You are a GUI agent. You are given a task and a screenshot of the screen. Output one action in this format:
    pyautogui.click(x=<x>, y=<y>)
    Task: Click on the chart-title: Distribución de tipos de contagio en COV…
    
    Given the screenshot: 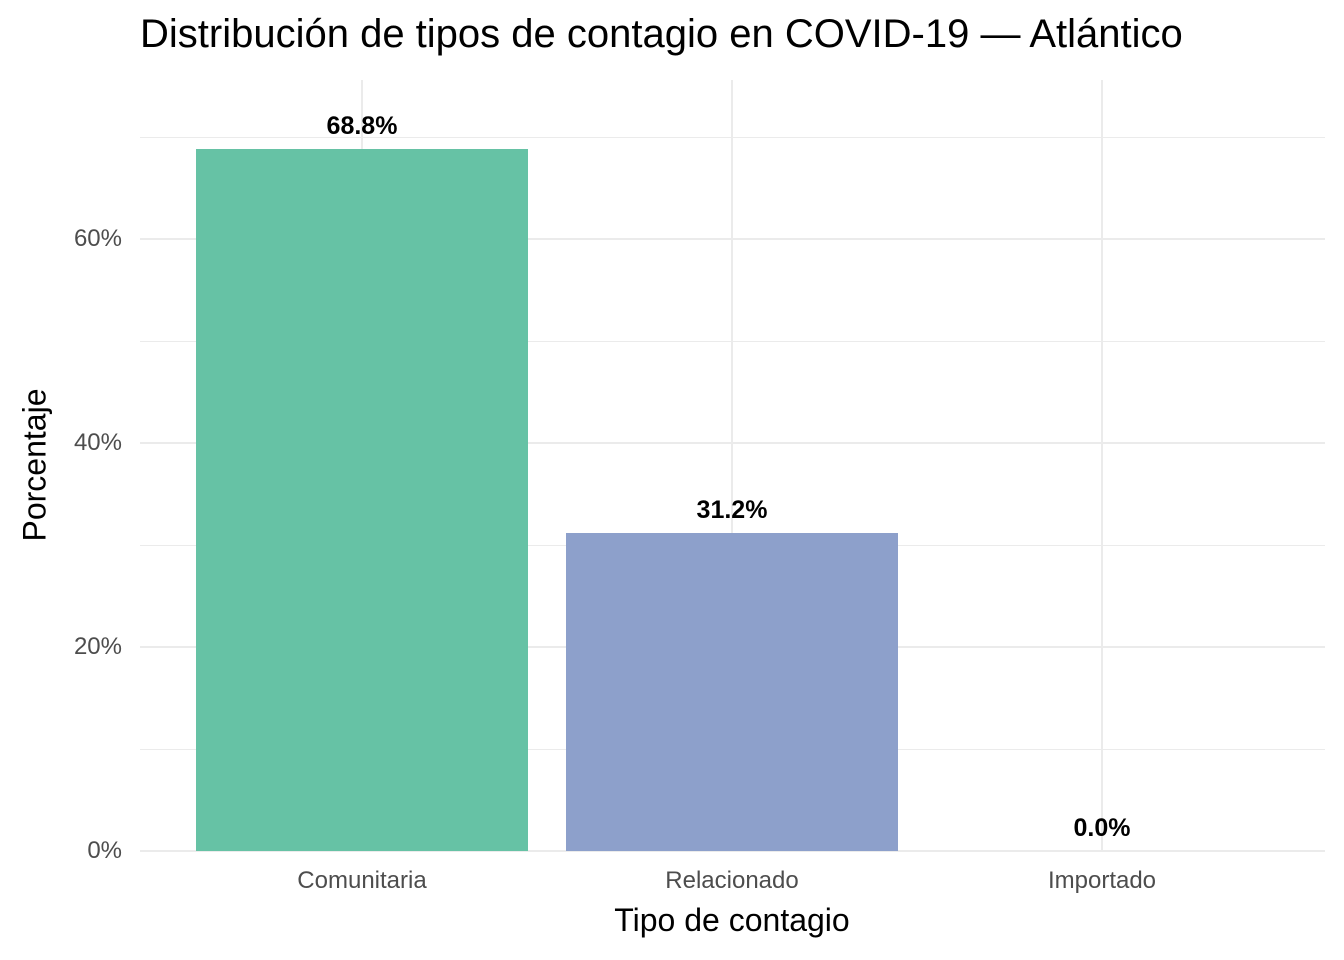 What is the action you would take?
    pyautogui.click(x=661, y=34)
    